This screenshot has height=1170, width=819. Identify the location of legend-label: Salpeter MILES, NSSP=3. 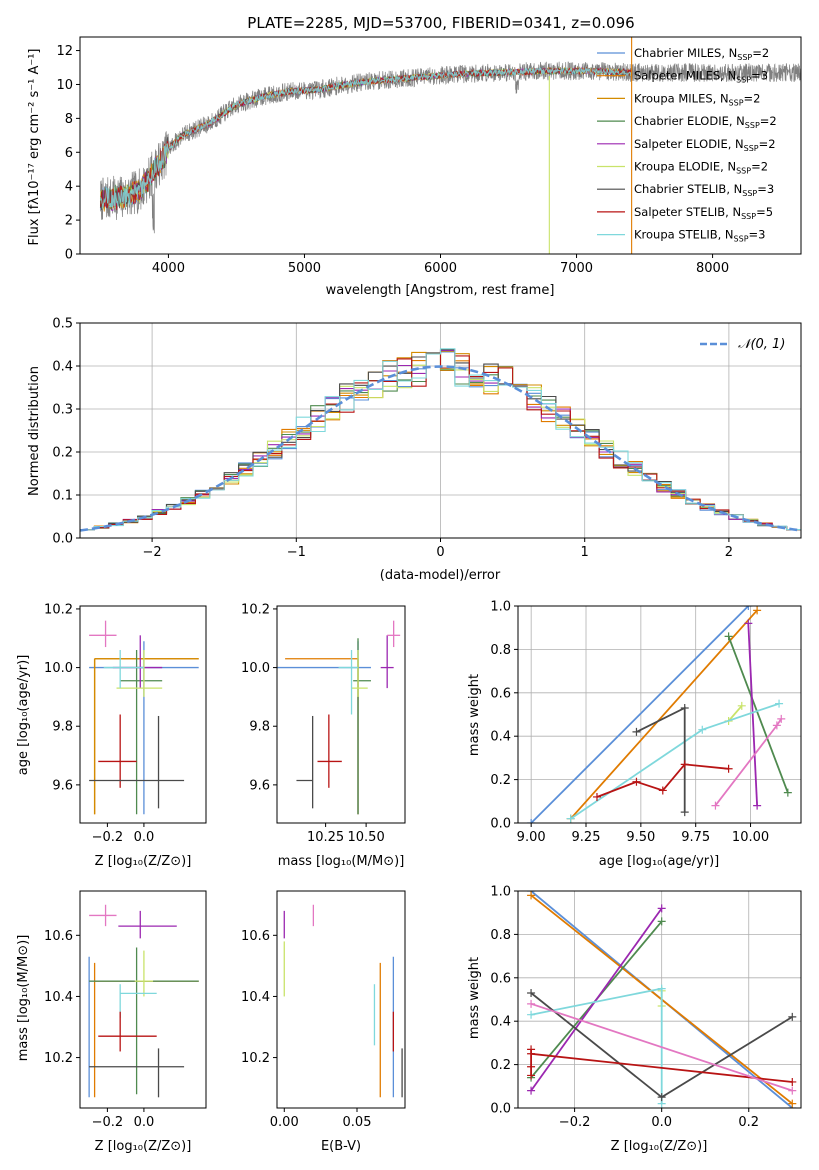
(701, 77).